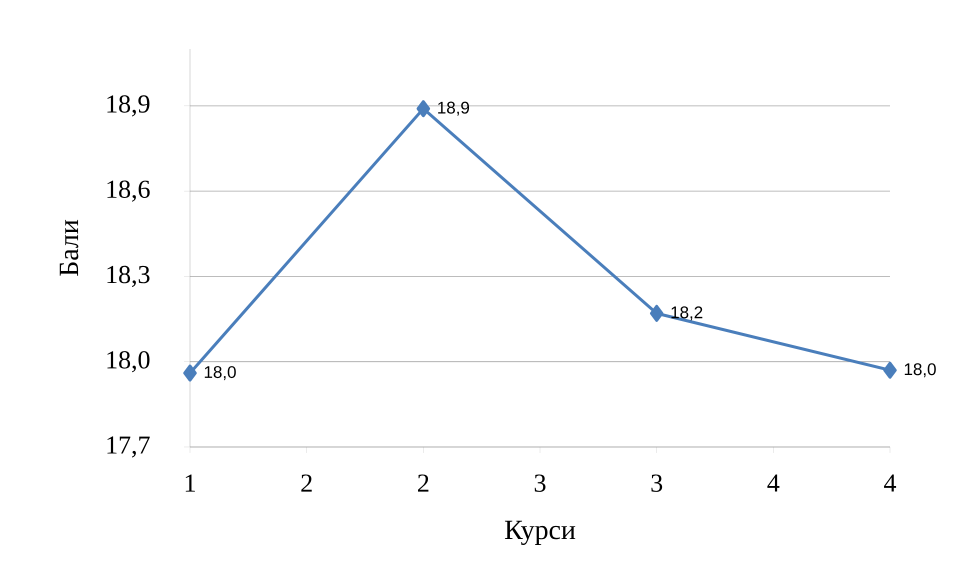  Describe the element at coordinates (190, 483) in the screenshot. I see `x-tick-label: 1` at that location.